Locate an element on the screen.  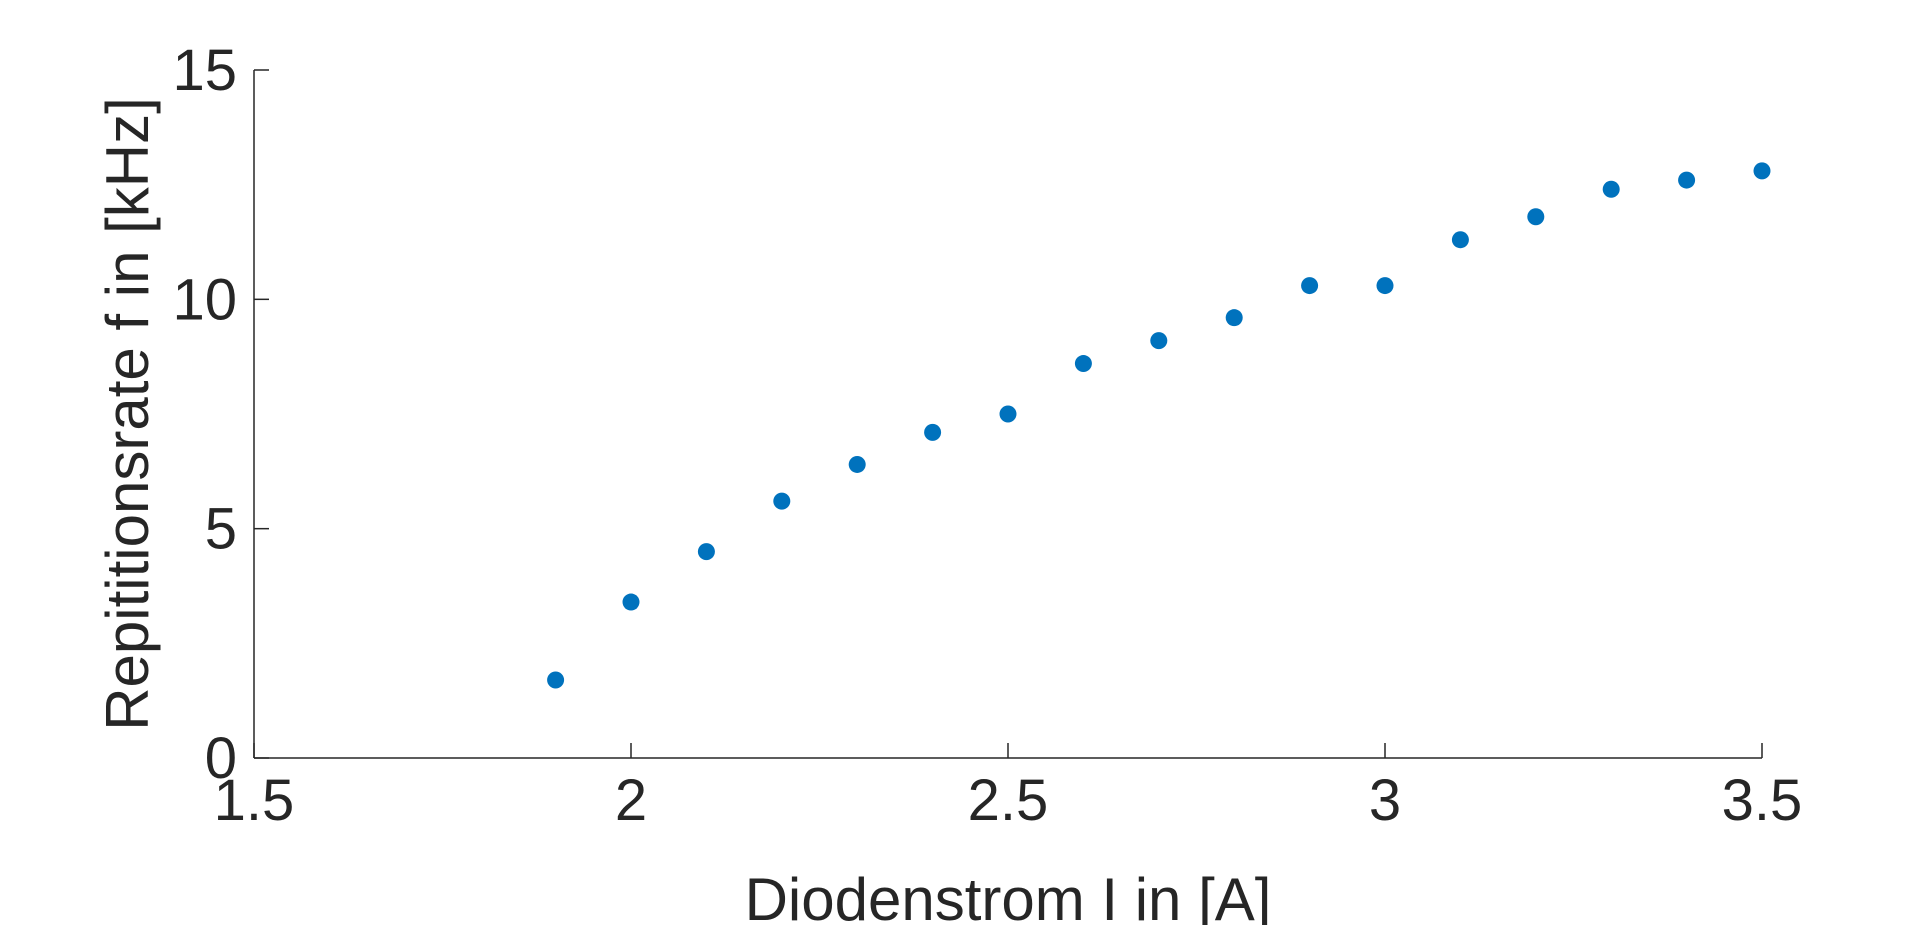
x-axis-label: Diodenstrom I in [A] is located at coordinates (1008, 895).